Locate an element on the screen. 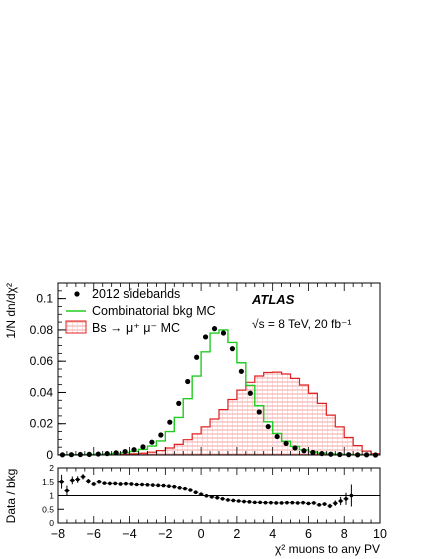 The width and height of the screenshot is (432, 559). ratio-y-tick-label: 1.5 is located at coordinates (48, 482).